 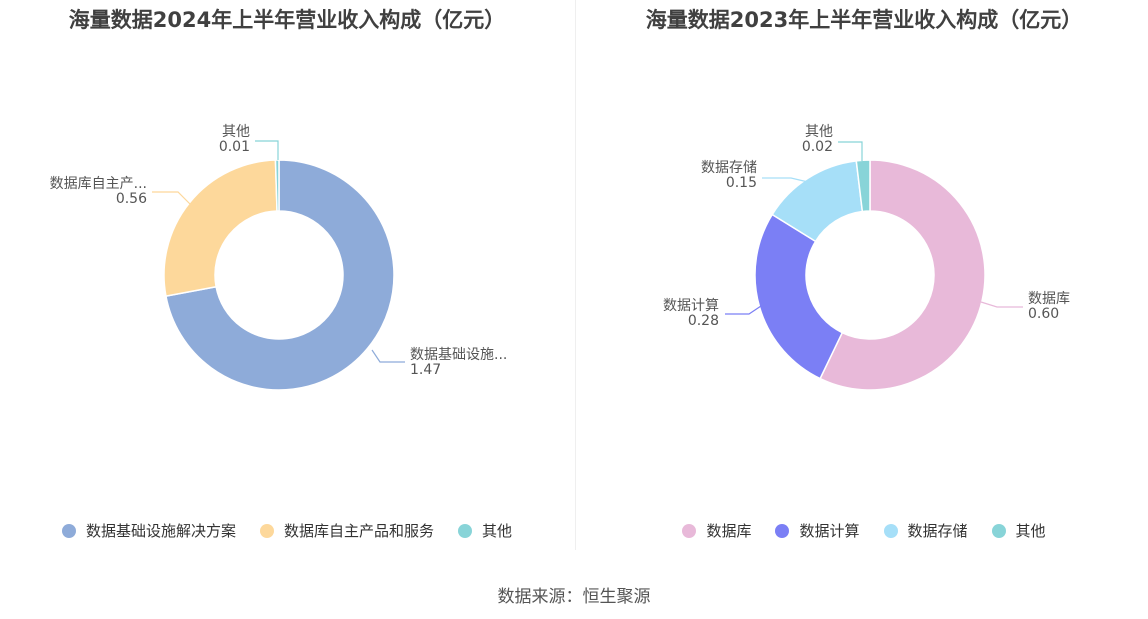 I want to click on chart-legend: 数据基础设施解决方案 数据库自主产品和服务 其他, so click(x=287, y=530).